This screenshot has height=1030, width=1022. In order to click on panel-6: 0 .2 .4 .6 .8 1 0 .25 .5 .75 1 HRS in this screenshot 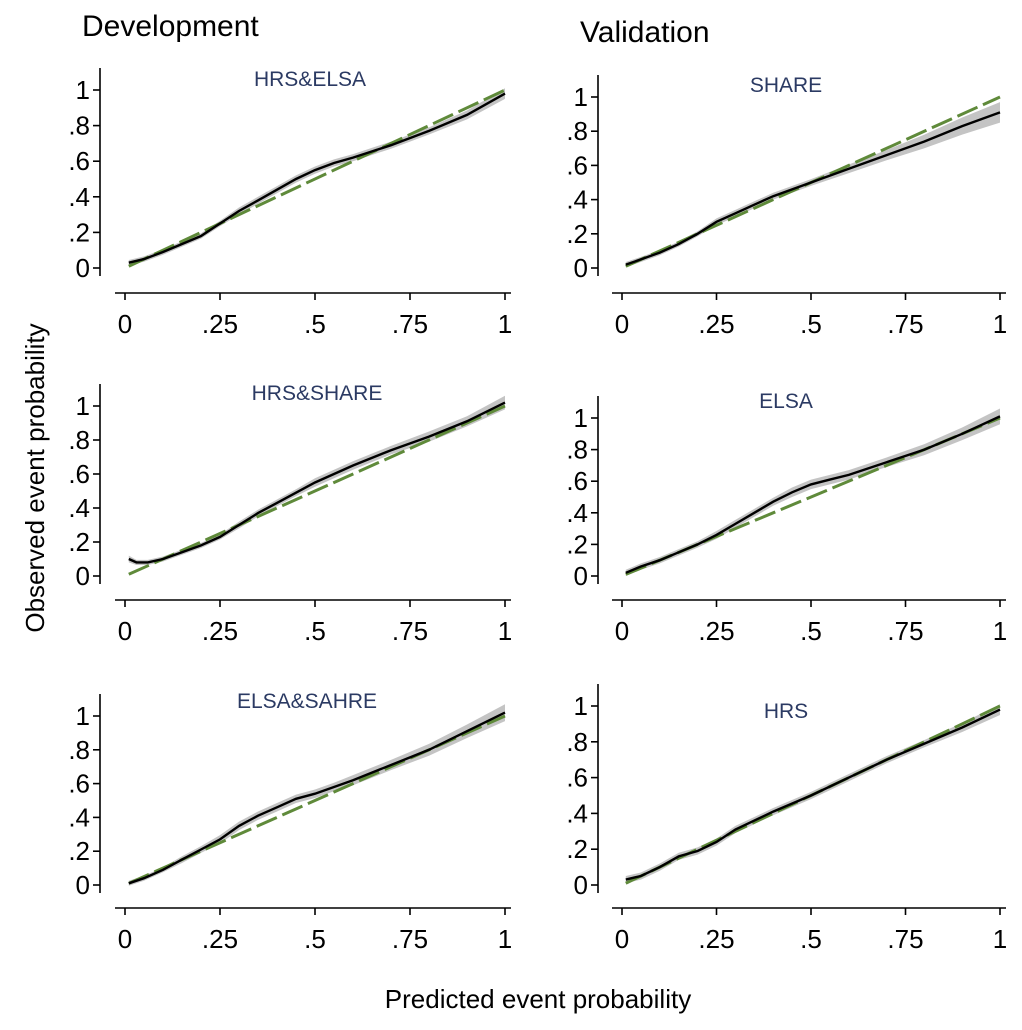, I will do `click(786, 819)`.